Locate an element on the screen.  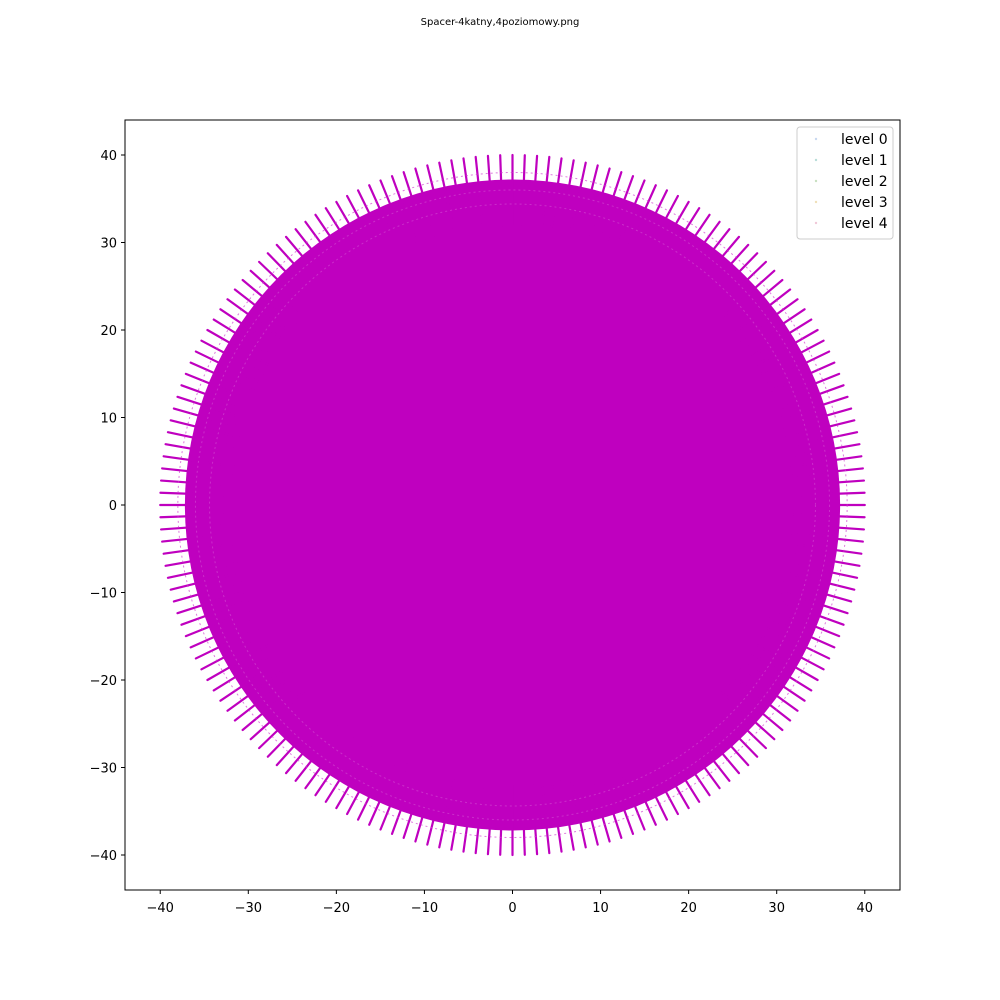
legend-label: level 4 is located at coordinates (864, 224).